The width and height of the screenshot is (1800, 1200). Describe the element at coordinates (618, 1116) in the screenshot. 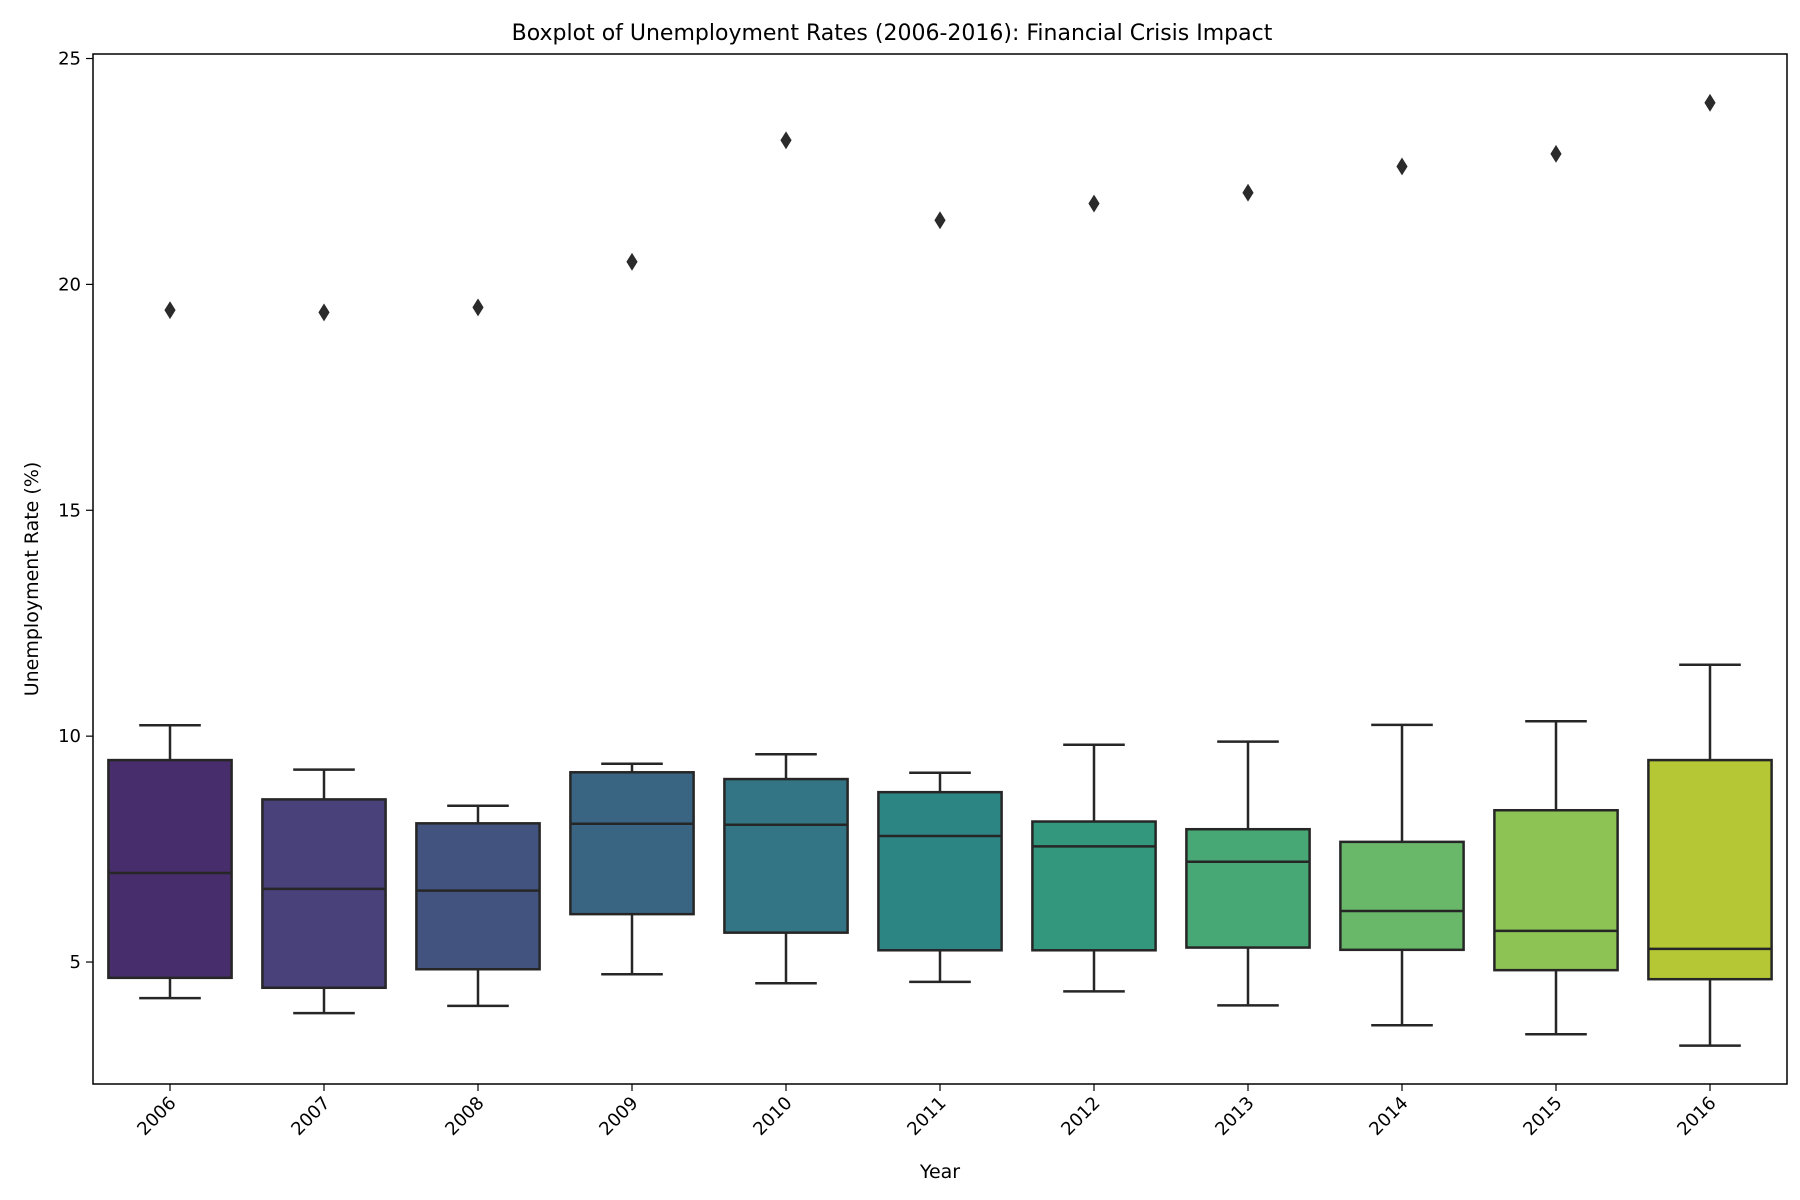

I see `x-tick-label: 2009` at that location.